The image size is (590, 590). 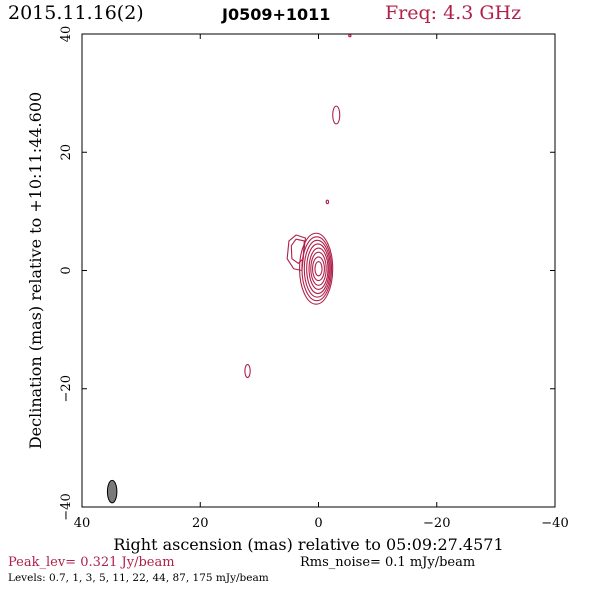 I want to click on x-tick-label: −20, so click(x=436, y=523).